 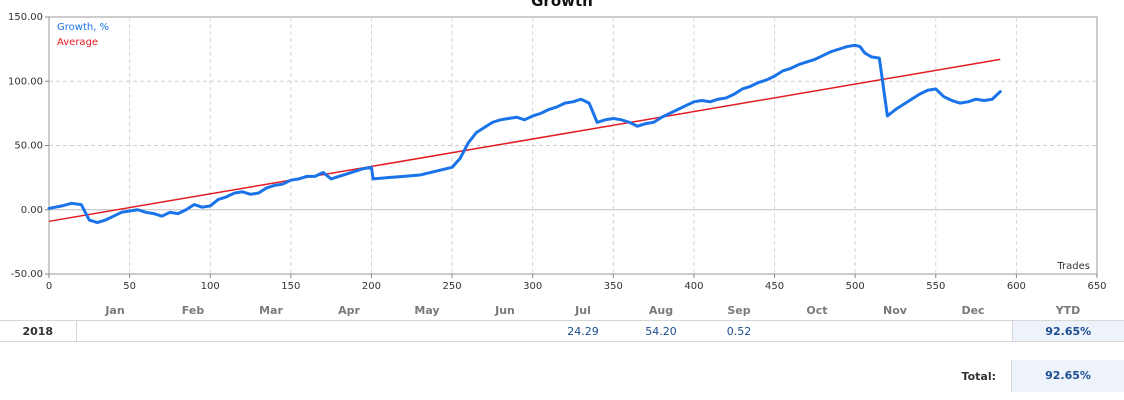 What do you see at coordinates (349, 310) in the screenshot?
I see `month-header: Apr` at bounding box center [349, 310].